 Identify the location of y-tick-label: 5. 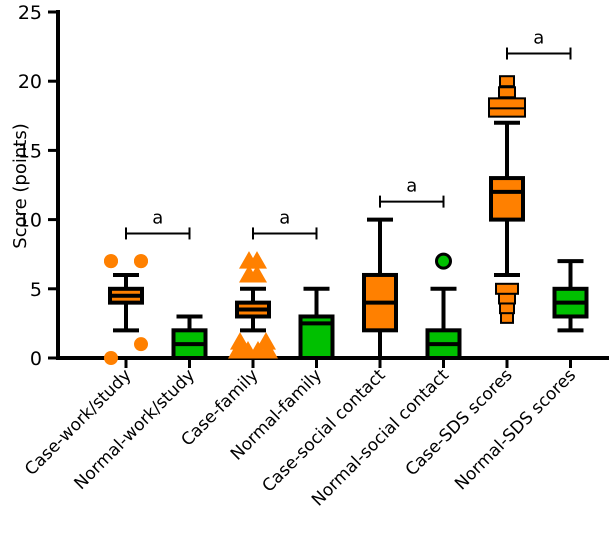
(36, 290).